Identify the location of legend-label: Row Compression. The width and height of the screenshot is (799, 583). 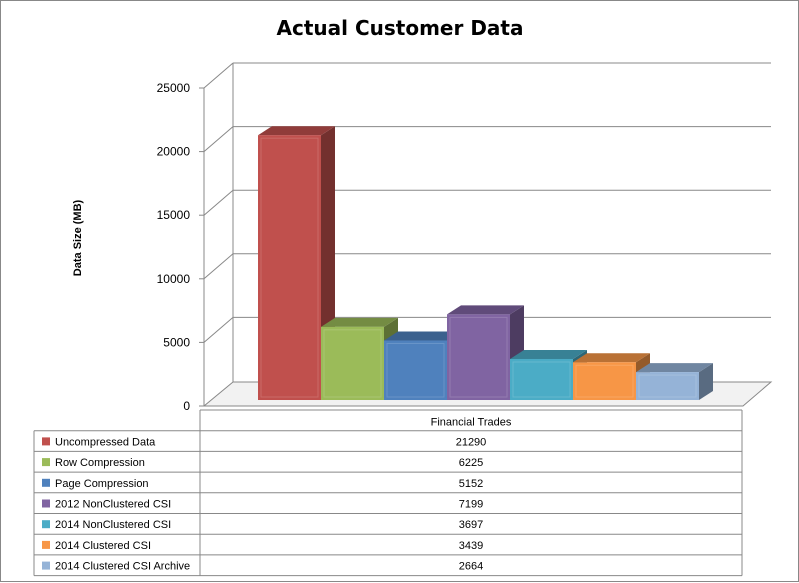
(100, 463).